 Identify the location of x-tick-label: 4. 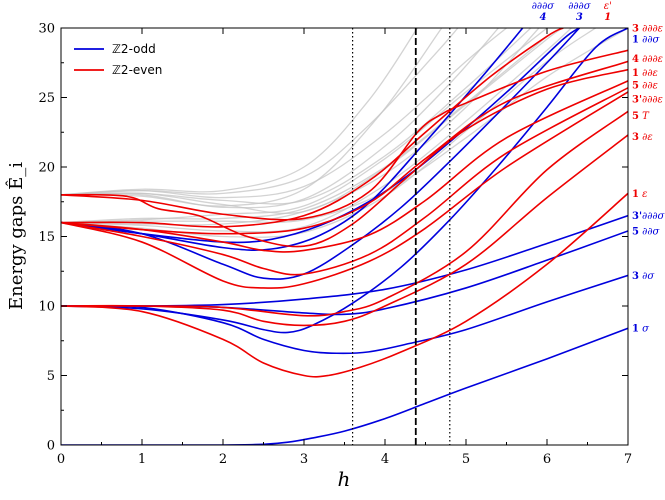
(385, 459).